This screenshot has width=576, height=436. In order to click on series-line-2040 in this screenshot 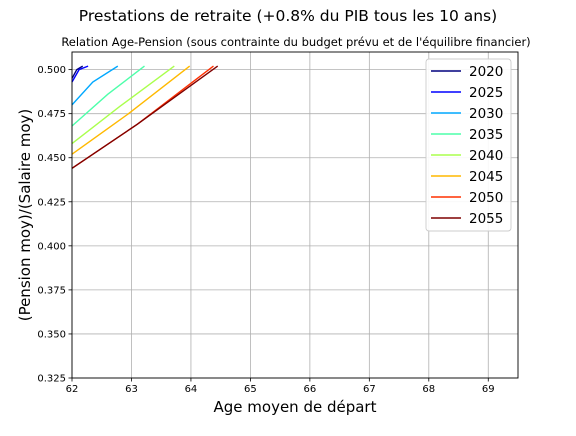, I will do `click(123, 105)`.